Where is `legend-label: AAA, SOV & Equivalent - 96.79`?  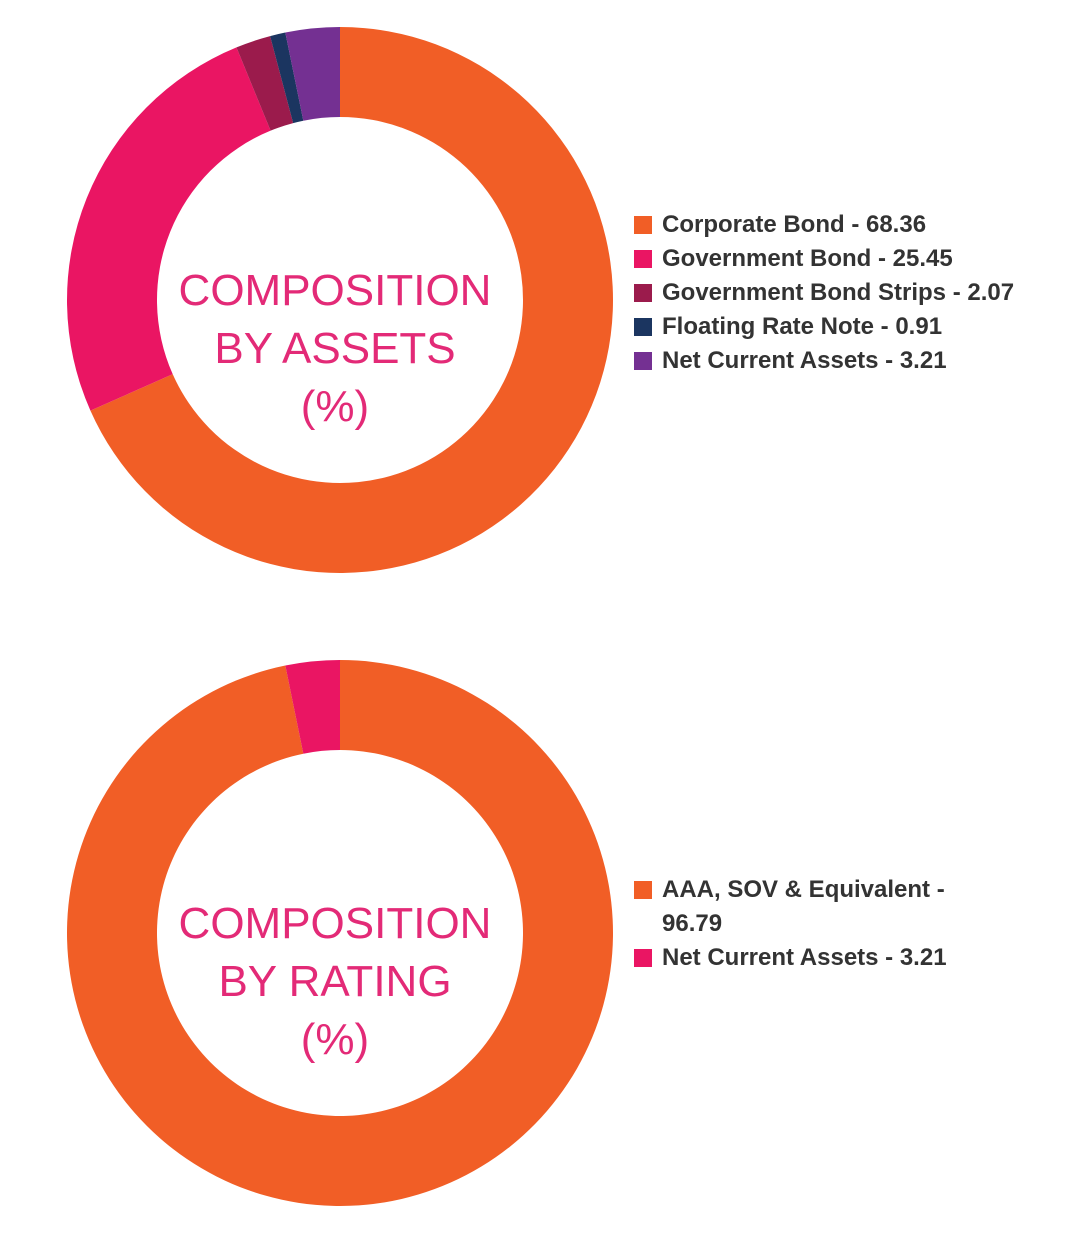 legend-label: AAA, SOV & Equivalent - 96.79 is located at coordinates (803, 906).